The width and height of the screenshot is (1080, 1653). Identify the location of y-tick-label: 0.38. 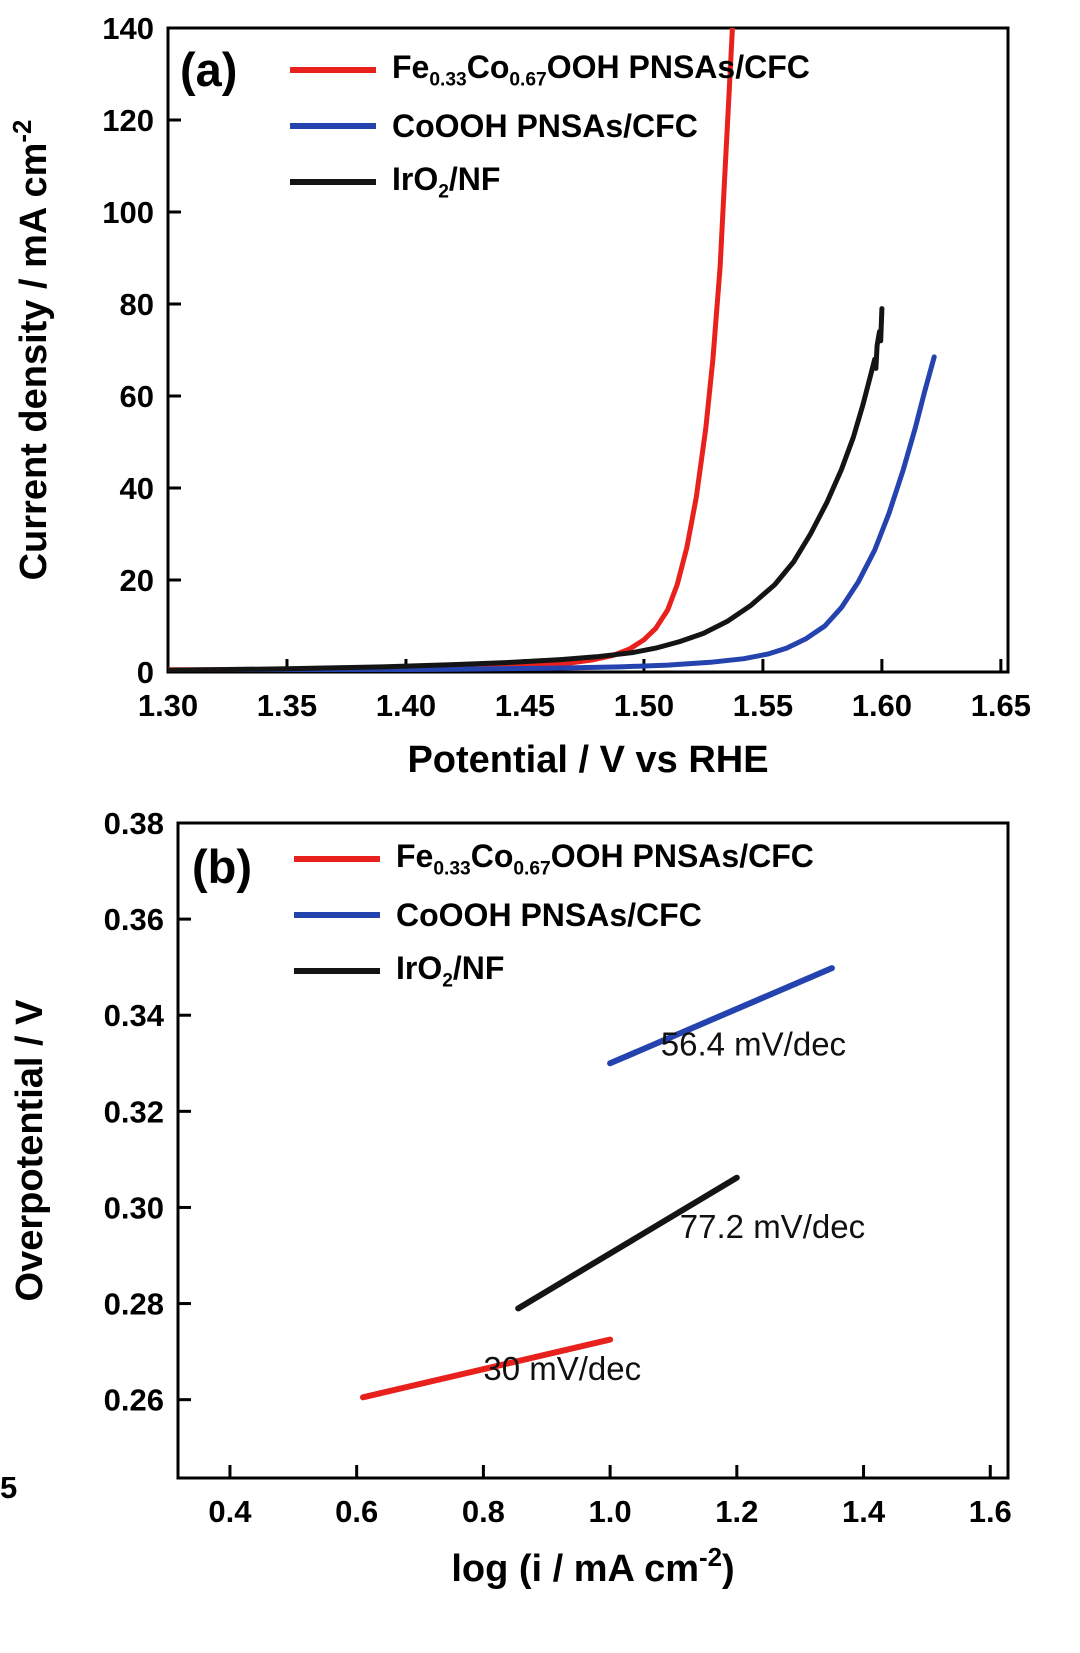
(134, 823).